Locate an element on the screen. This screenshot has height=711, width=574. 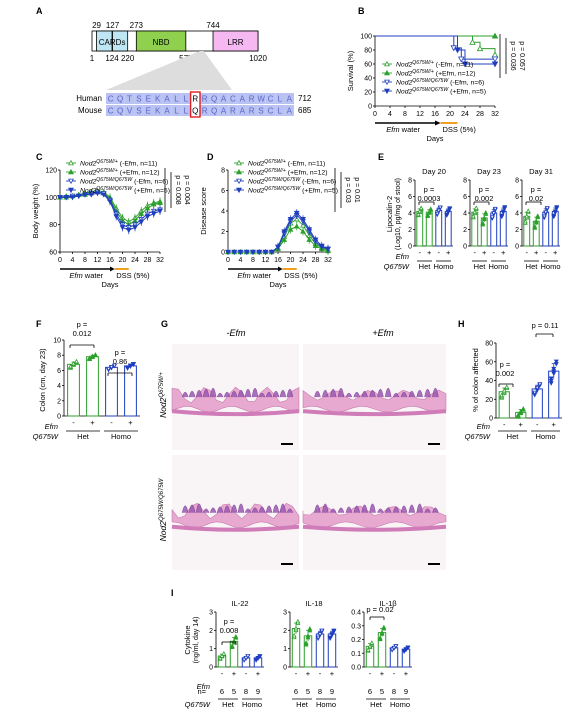
y-tick-label: 80 is located at coordinates (53, 225).